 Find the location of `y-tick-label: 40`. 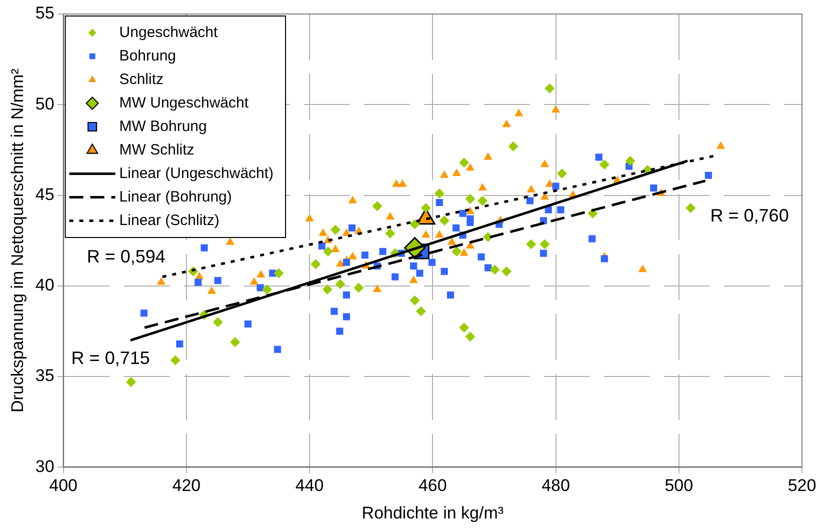

y-tick-label: 40 is located at coordinates (44, 285).